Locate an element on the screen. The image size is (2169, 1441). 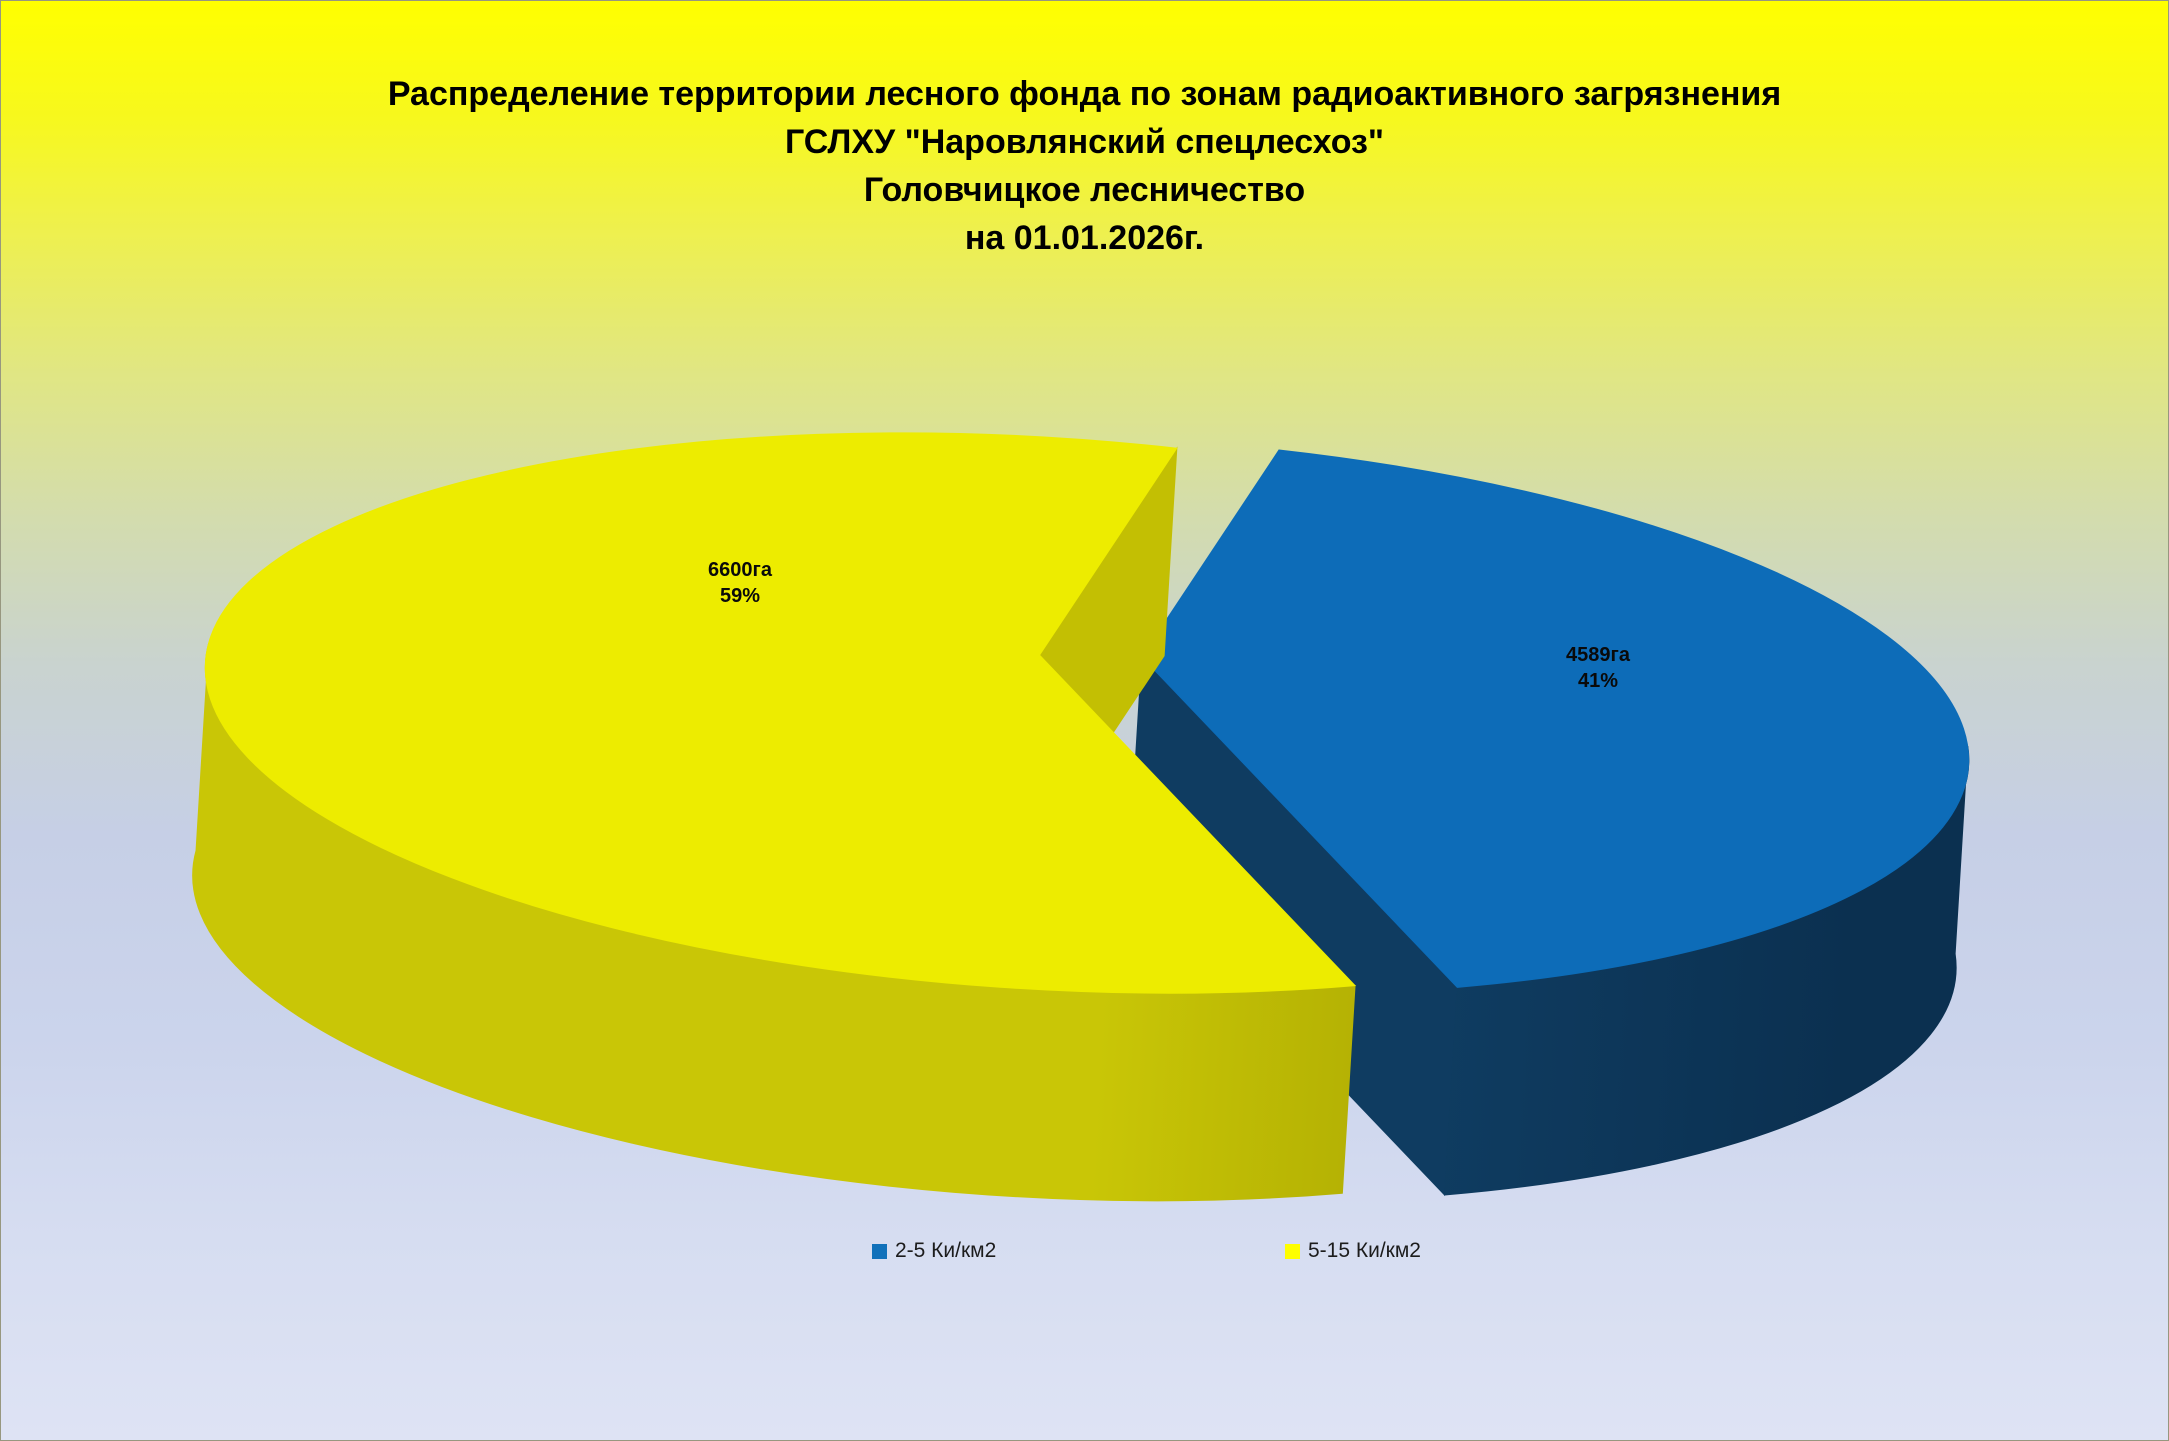
legend-swatch-blue is located at coordinates (879, 1251).